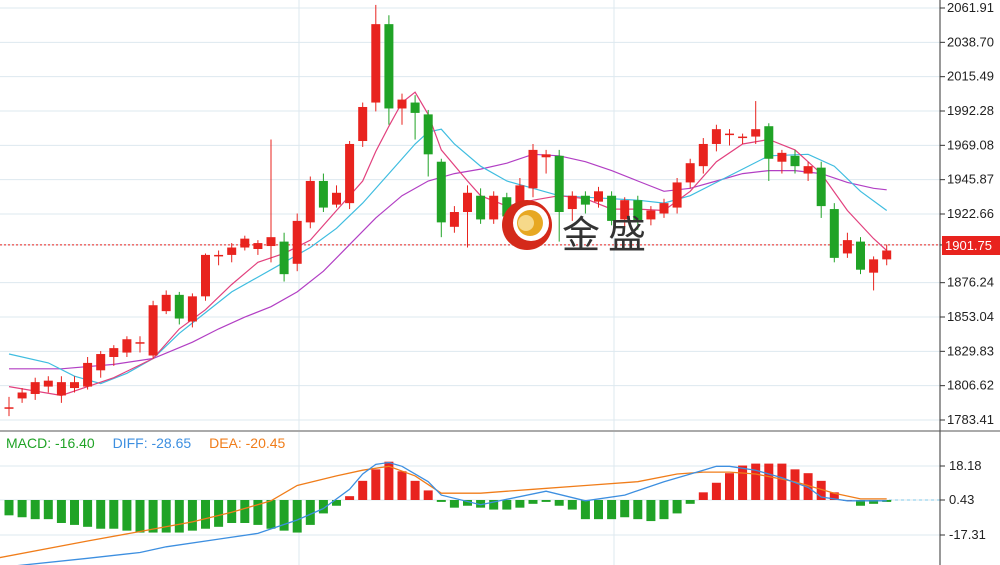 The width and height of the screenshot is (1000, 565). Describe the element at coordinates (967, 534) in the screenshot. I see `y-tick-label: -17.31` at that location.